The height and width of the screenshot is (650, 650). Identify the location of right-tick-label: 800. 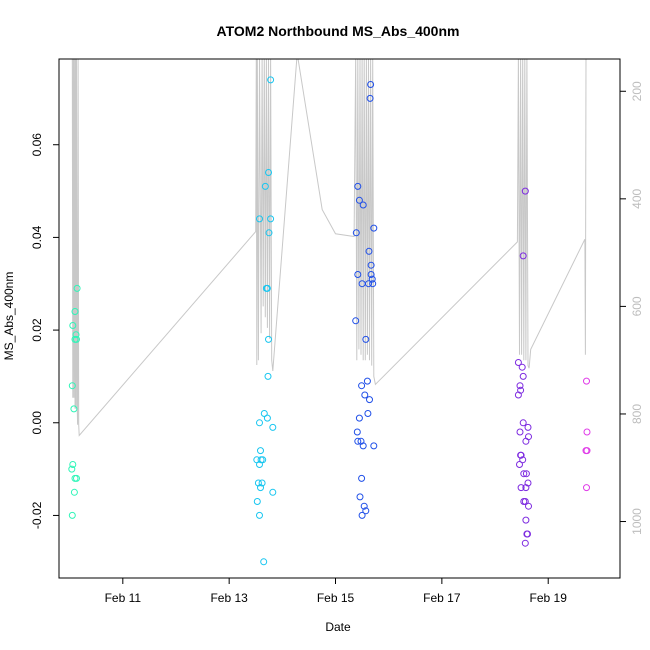
(637, 414).